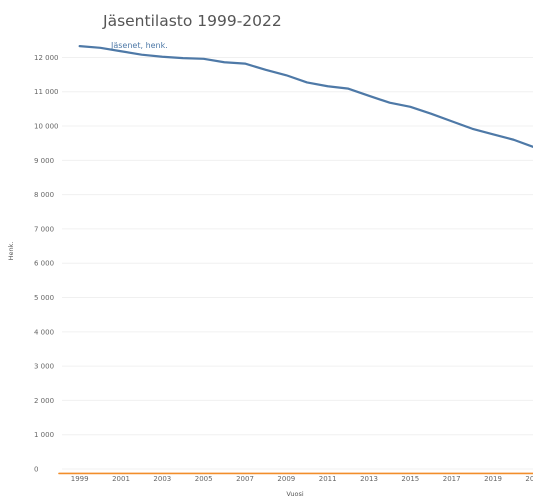 Image resolution: width=533 pixels, height=498 pixels. Describe the element at coordinates (286, 479) in the screenshot. I see `x-tick-label: 2009` at that location.